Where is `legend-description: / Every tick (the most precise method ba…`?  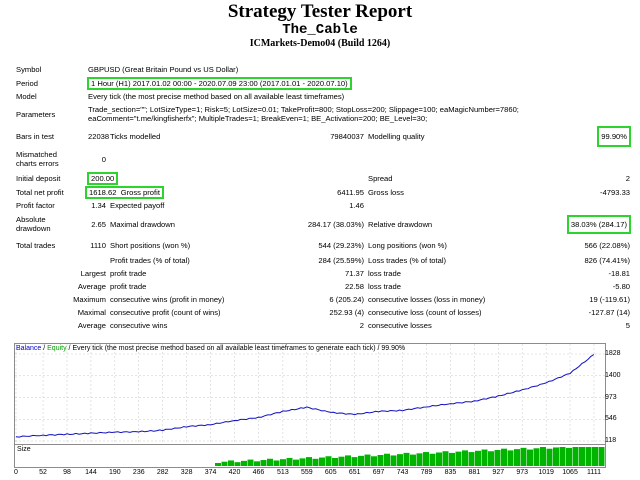
legend-description: / Every tick (the most precise method ba… is located at coordinates (236, 348).